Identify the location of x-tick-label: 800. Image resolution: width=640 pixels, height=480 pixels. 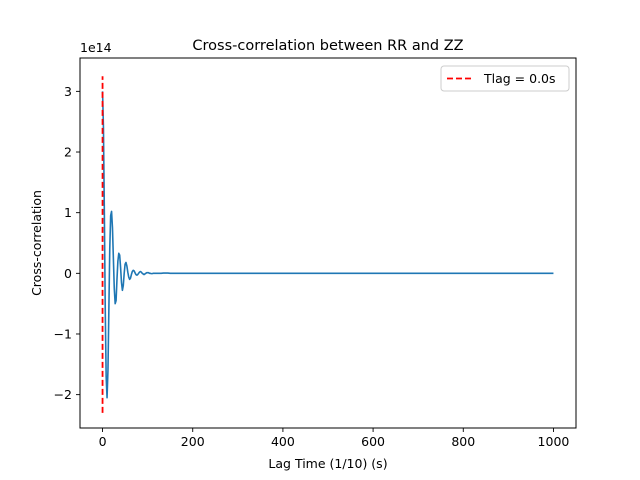
(463, 441).